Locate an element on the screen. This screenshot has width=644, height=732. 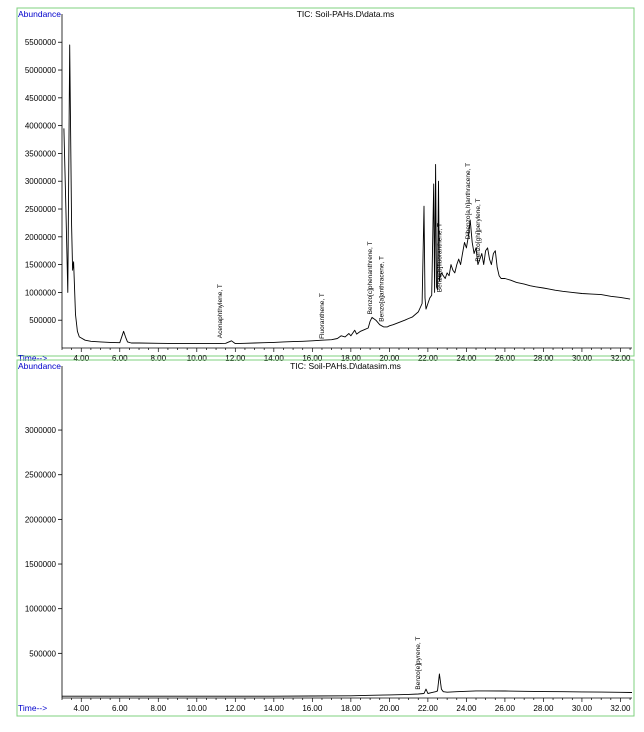
peak-annotation: Benzo[b]fluoranthene, T is located at coordinates (439, 257).